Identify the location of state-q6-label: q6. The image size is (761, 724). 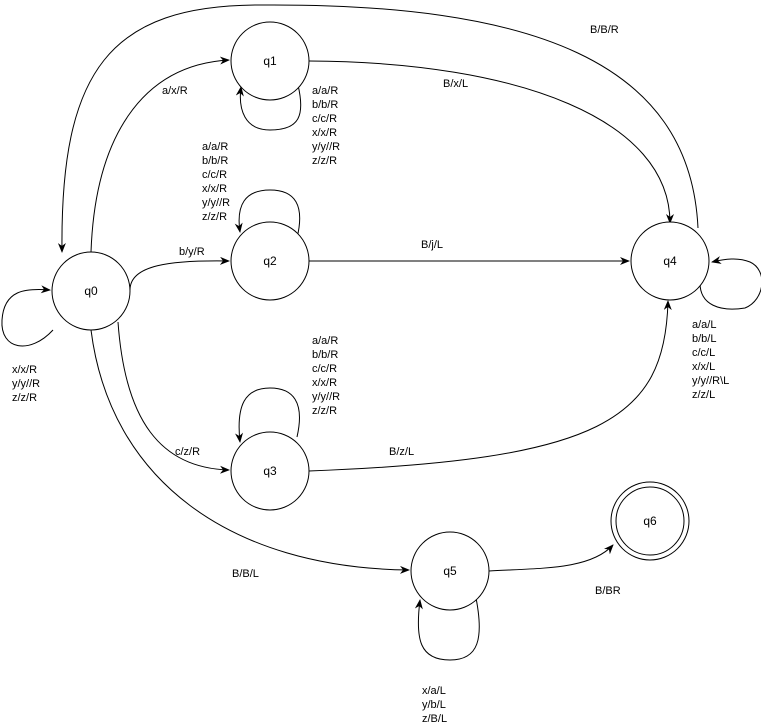
(650, 521).